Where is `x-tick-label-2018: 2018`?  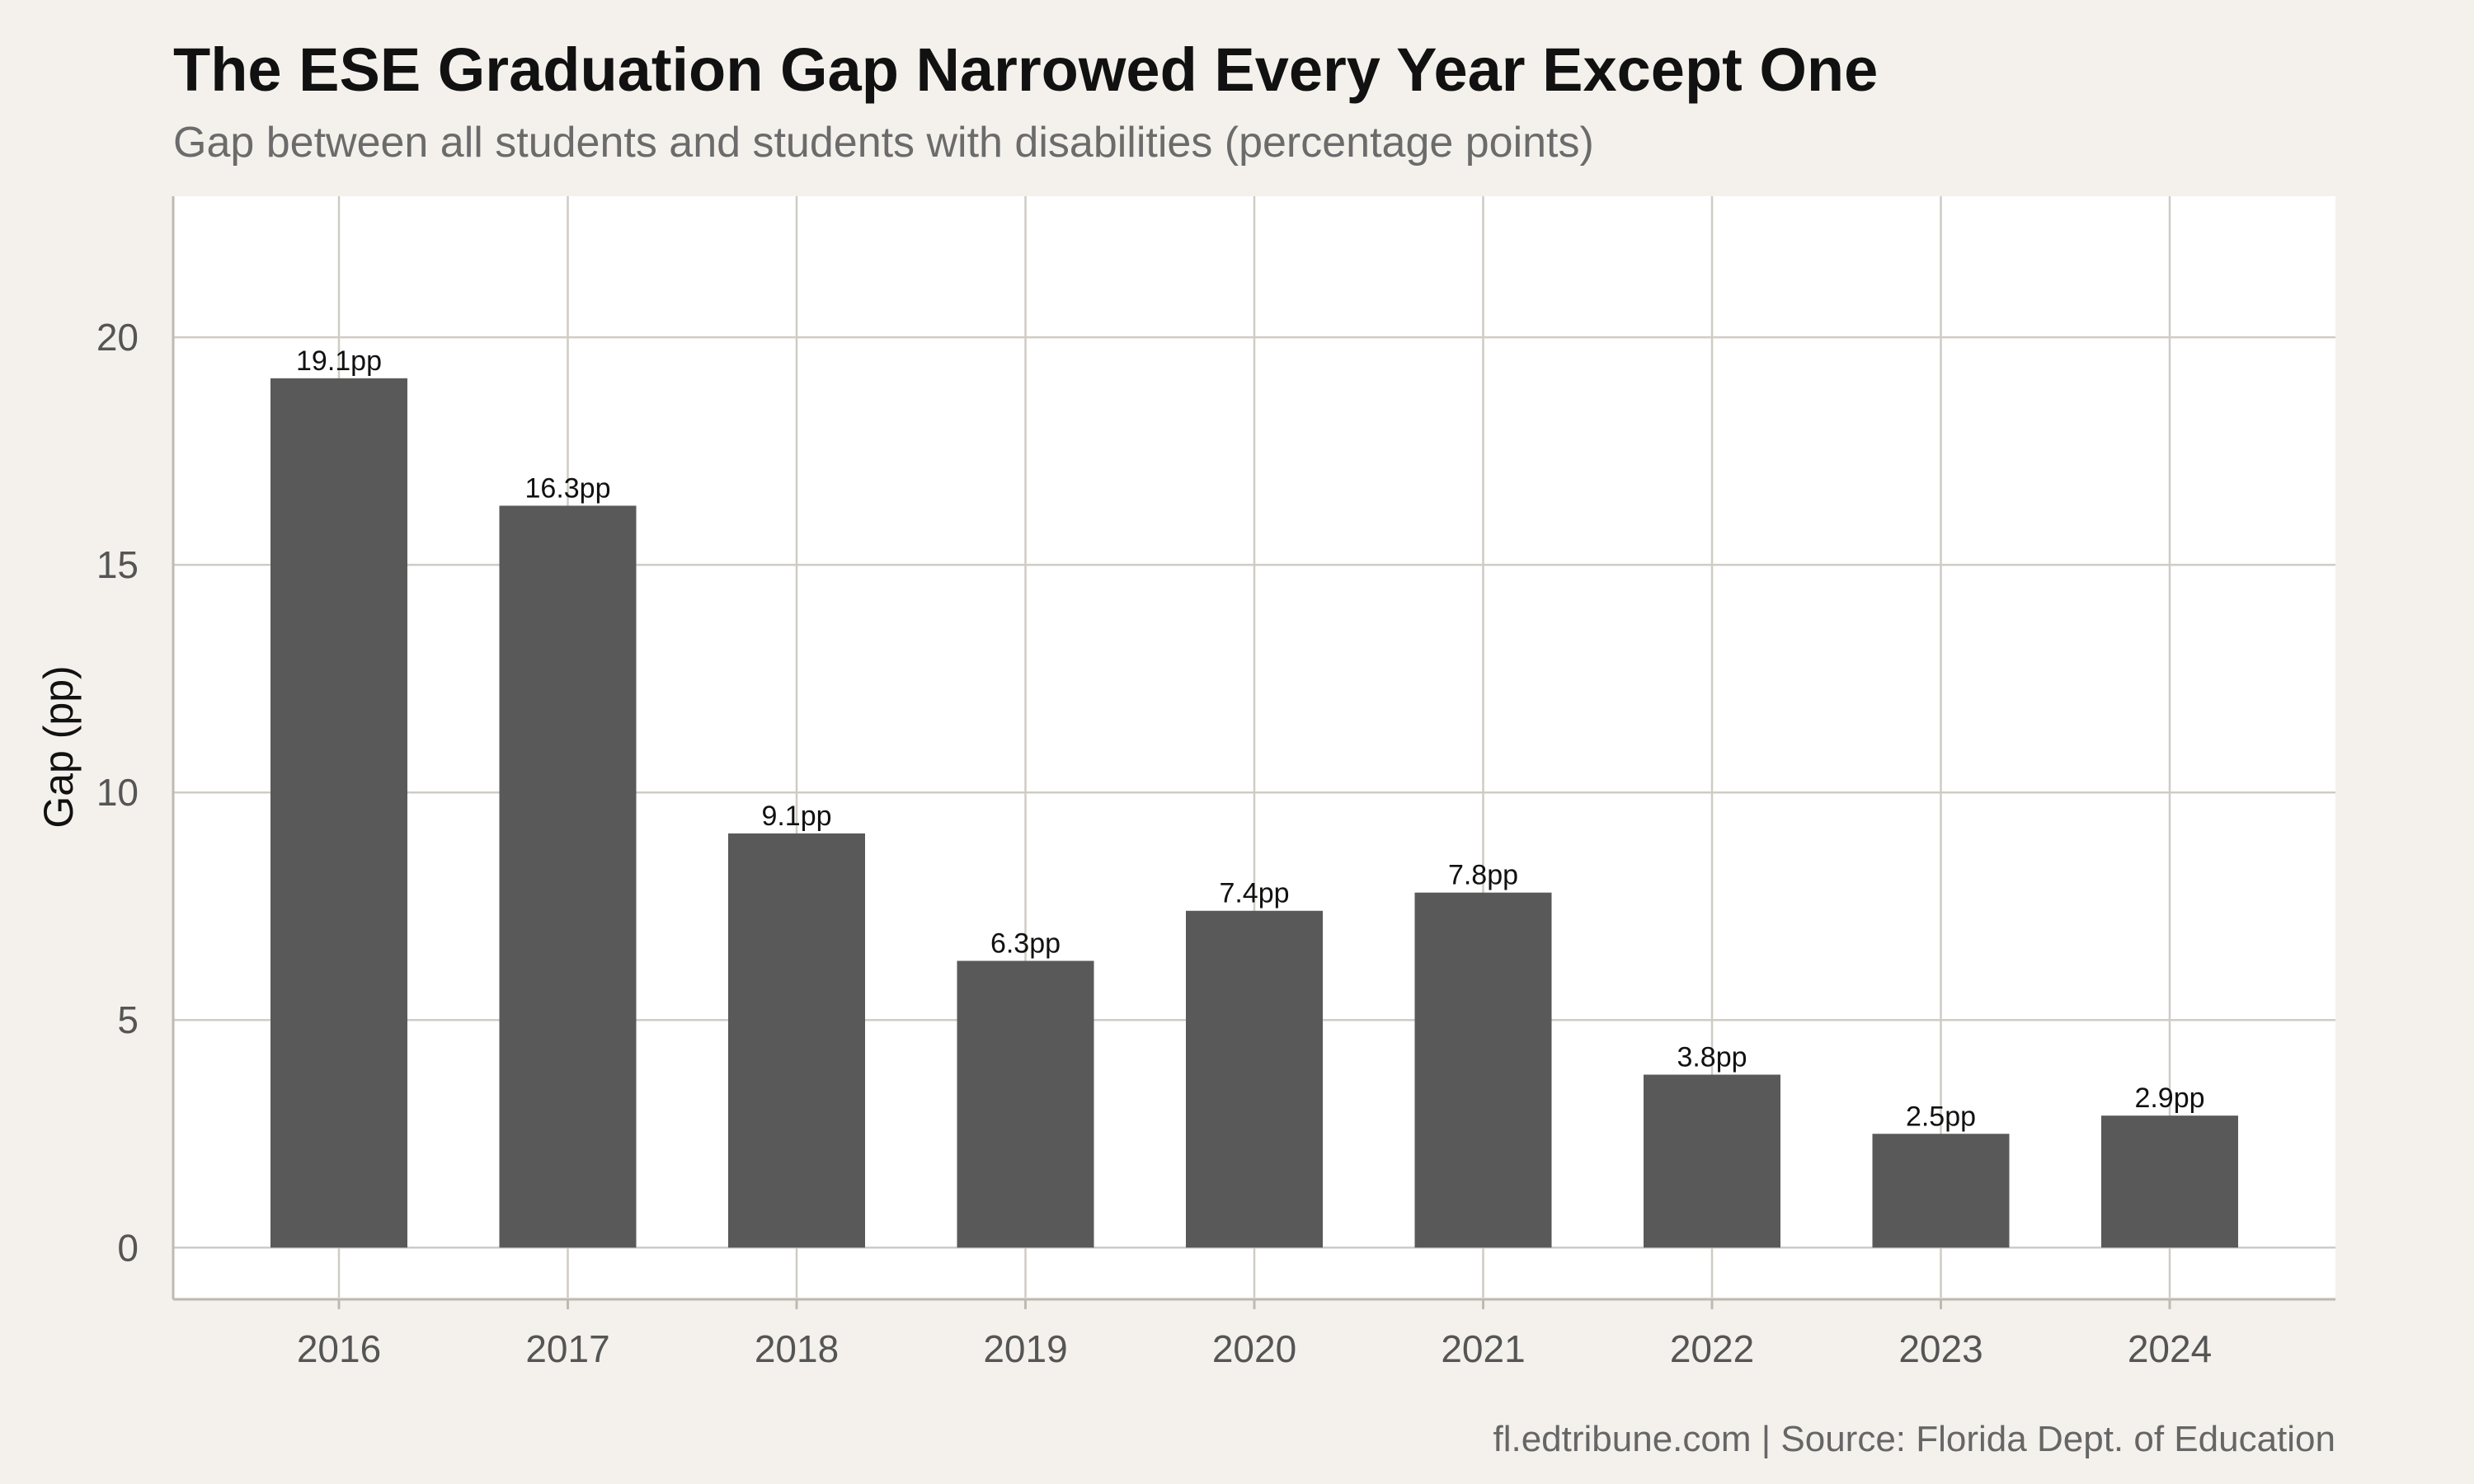
x-tick-label-2018: 2018 is located at coordinates (797, 1348).